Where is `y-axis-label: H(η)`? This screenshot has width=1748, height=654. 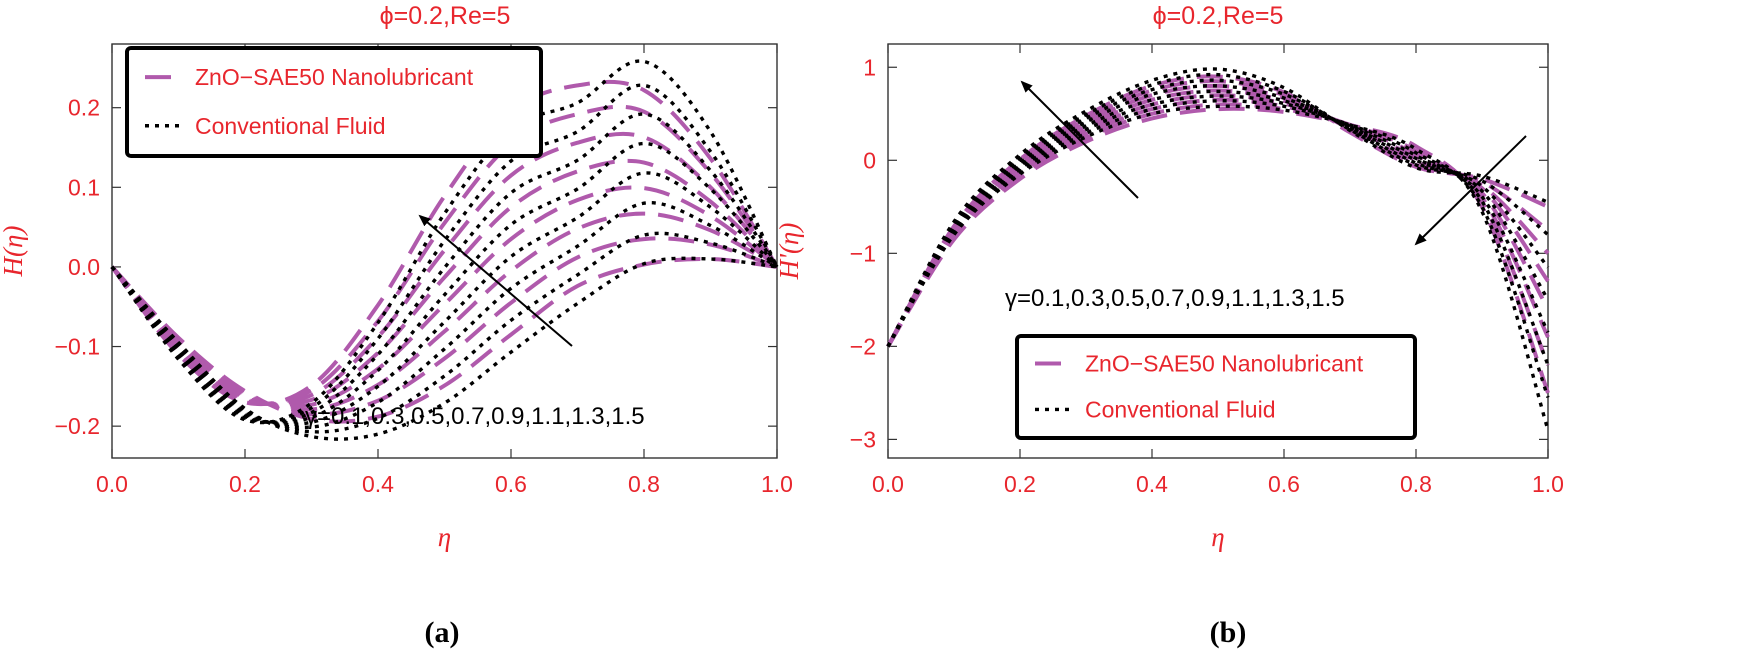
y-axis-label: H(η) is located at coordinates (14, 252).